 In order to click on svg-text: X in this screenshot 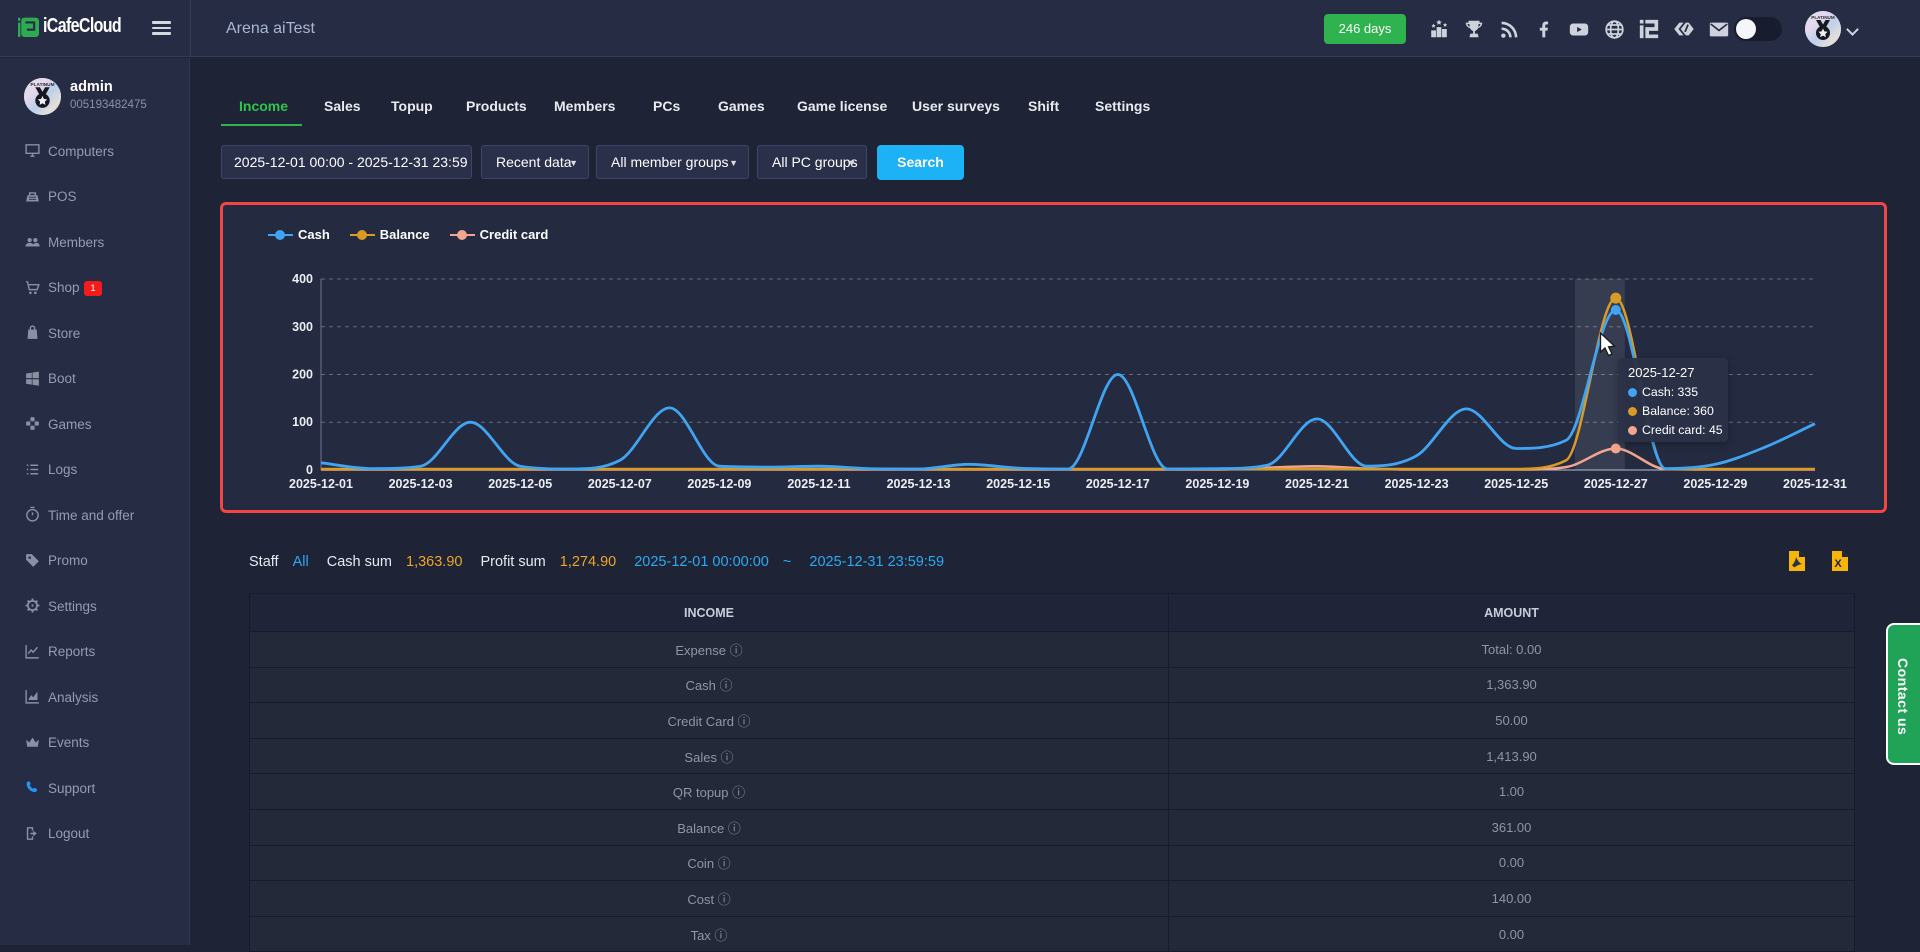, I will do `click(1838, 564)`.